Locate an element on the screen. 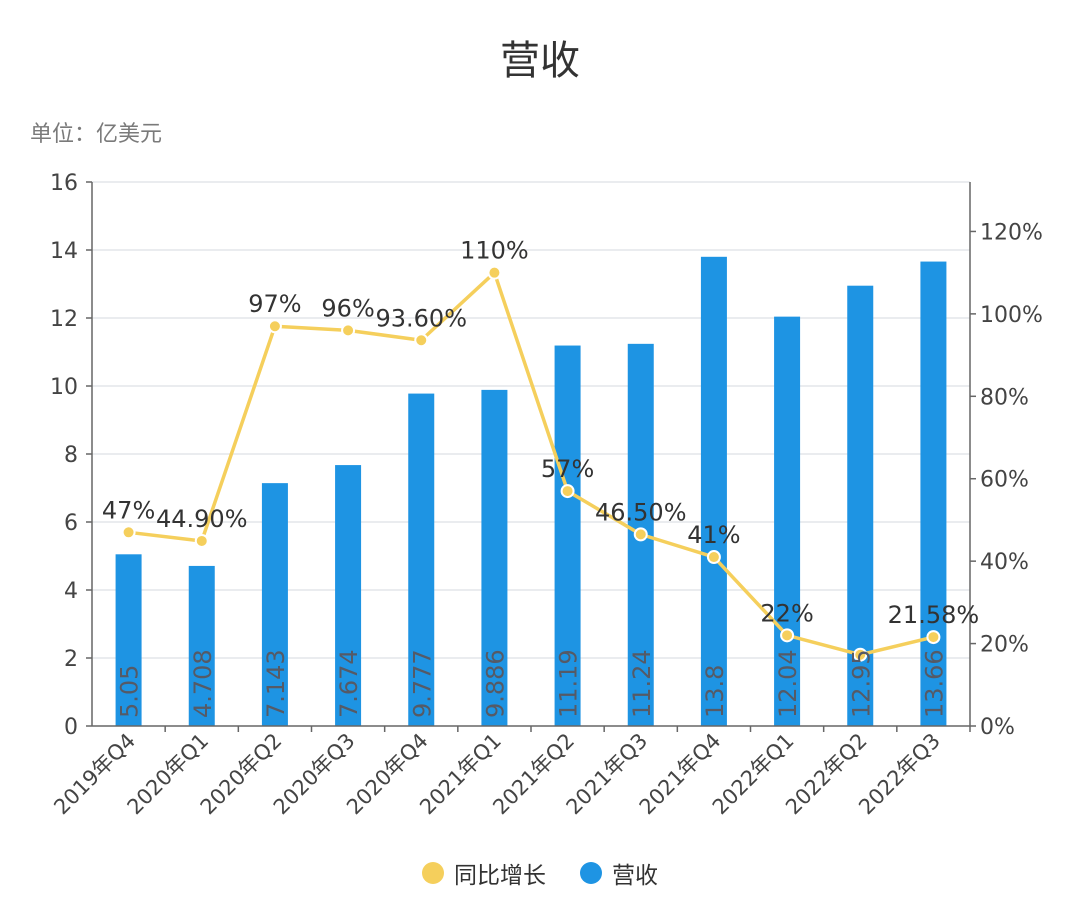 Image resolution: width=1080 pixels, height=918 pixels. bar-value-label: 4.708 is located at coordinates (203, 683).